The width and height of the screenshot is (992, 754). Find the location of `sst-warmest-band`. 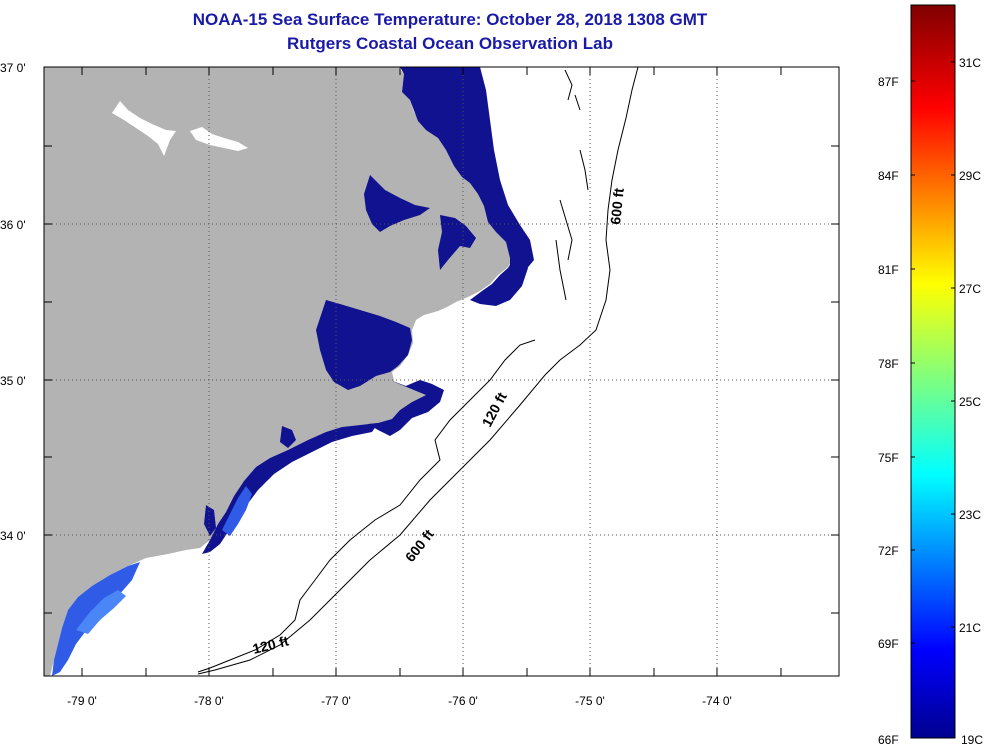

sst-warmest-band is located at coordinates (101, 612).